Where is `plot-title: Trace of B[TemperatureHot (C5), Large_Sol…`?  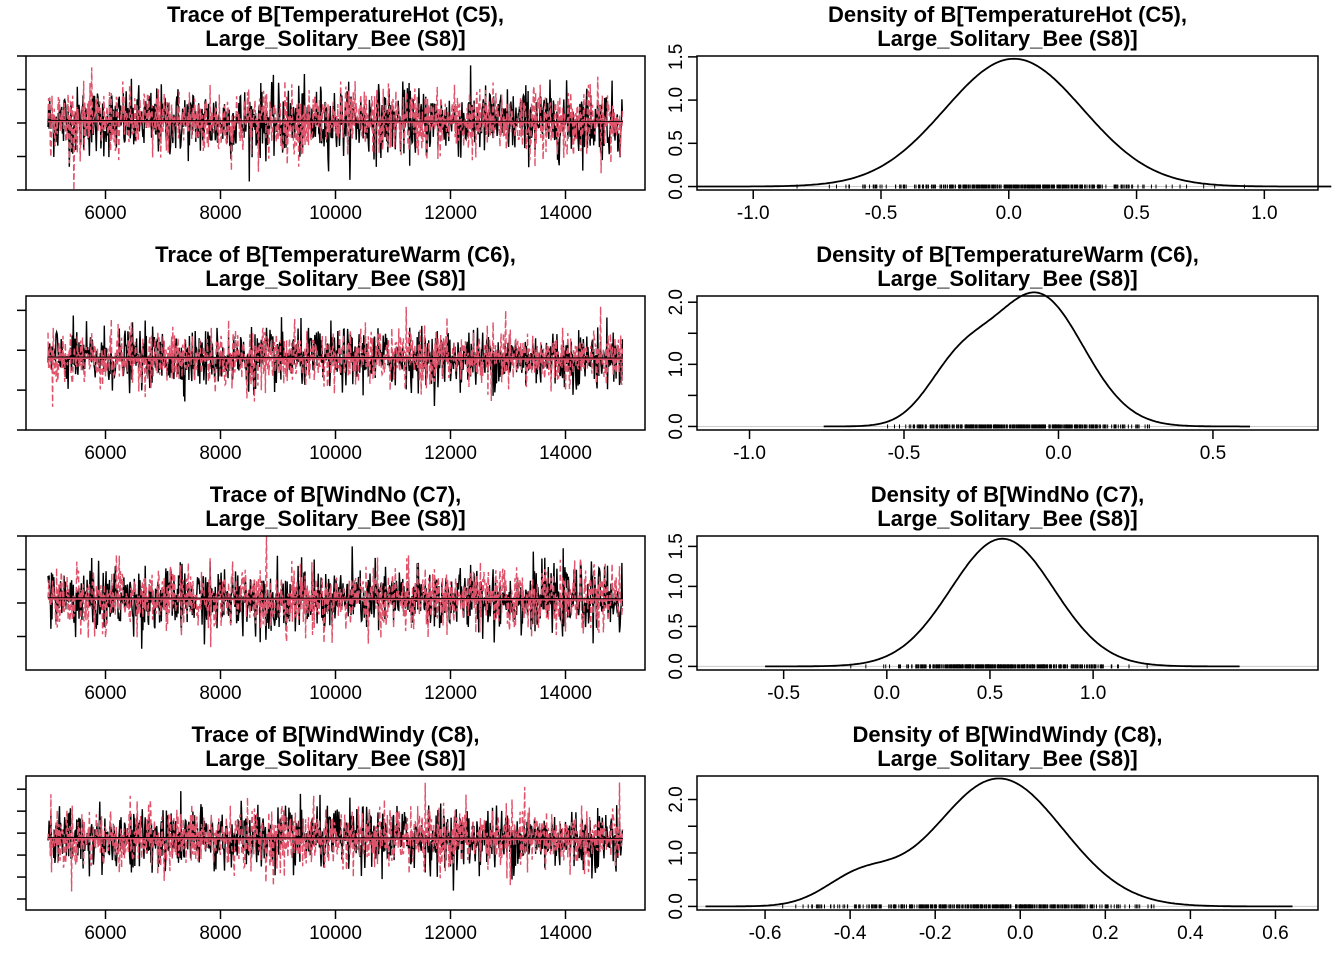
plot-title: Trace of B[TemperatureHot (C5), Large_Sol… is located at coordinates (335, 26).